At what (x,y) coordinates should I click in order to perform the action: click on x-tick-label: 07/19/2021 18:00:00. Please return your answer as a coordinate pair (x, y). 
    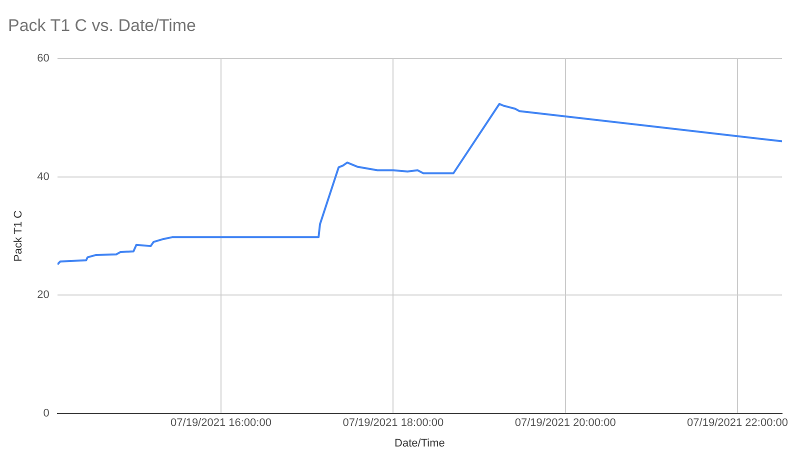
    Looking at the image, I should click on (393, 423).